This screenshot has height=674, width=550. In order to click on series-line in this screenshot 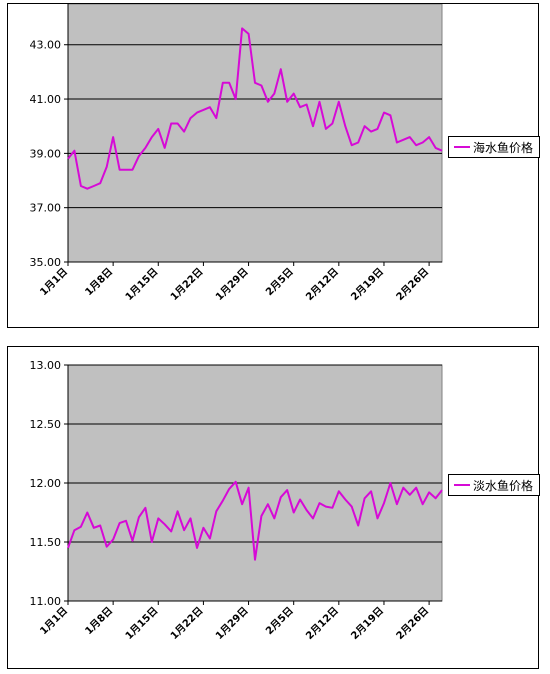, I will do `click(255, 520)`.